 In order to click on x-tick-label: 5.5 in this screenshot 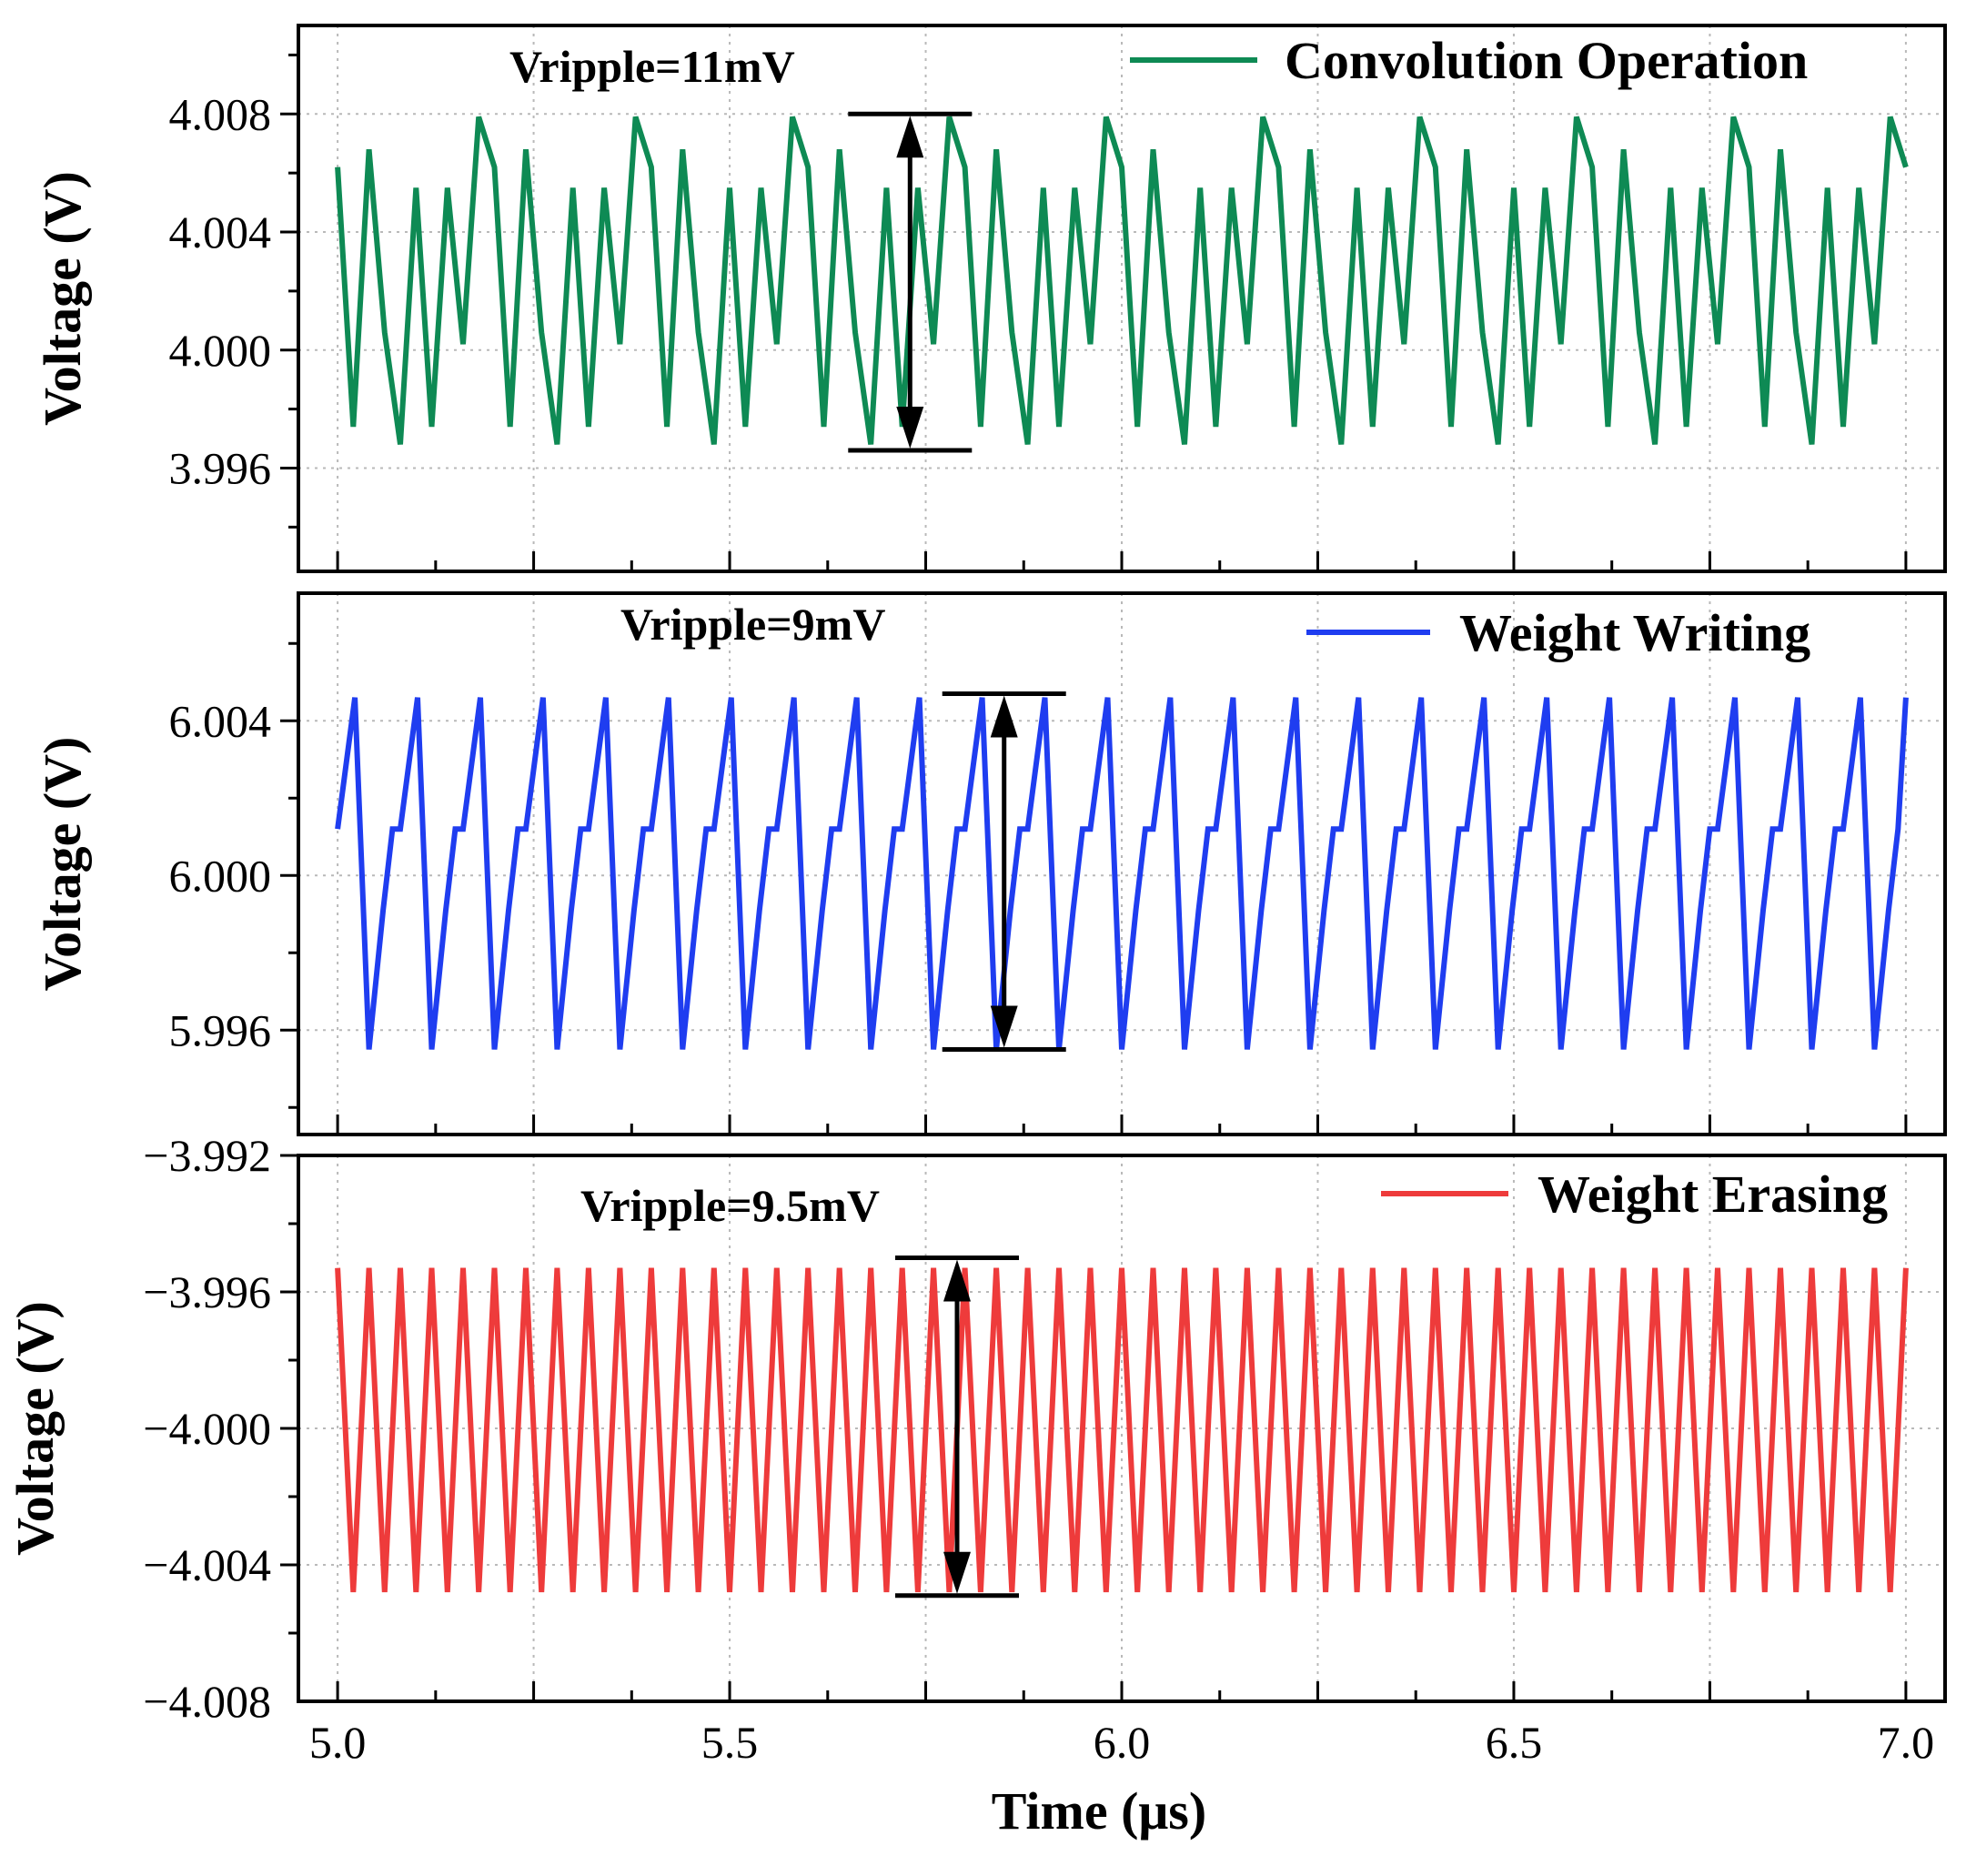, I will do `click(730, 1742)`.